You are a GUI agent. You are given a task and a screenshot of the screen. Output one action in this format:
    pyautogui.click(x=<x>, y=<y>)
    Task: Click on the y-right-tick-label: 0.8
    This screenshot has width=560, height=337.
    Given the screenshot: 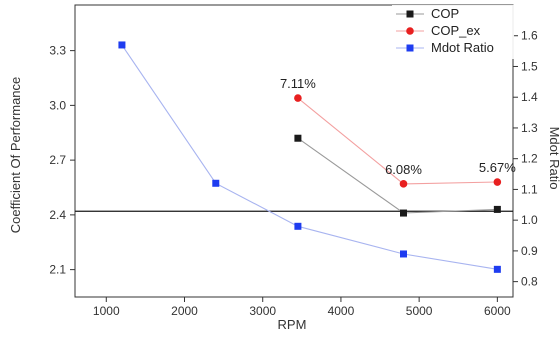 What is the action you would take?
    pyautogui.click(x=529, y=282)
    